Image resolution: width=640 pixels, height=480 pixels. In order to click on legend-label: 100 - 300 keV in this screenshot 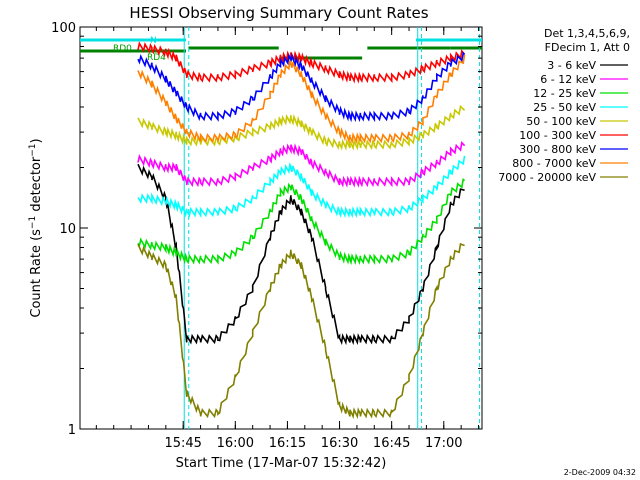, I will do `click(557, 135)`.